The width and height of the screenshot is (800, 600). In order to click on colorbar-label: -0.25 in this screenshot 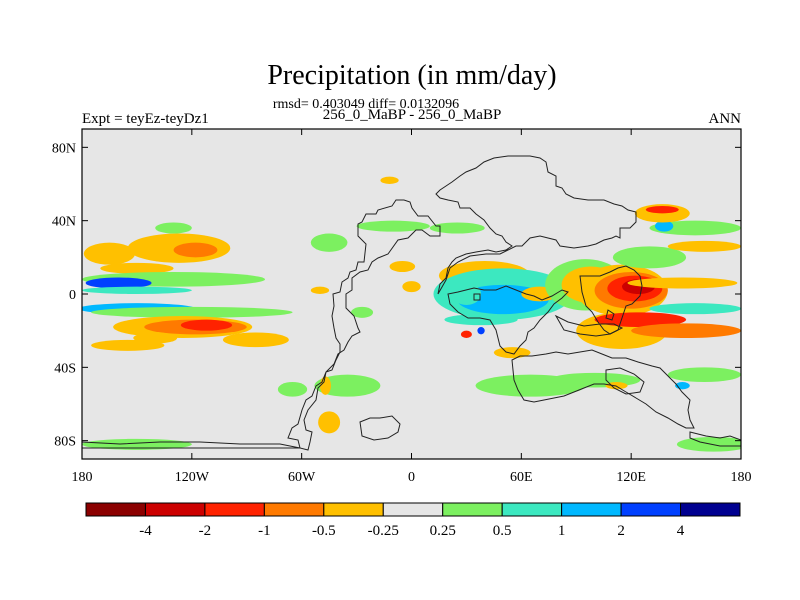, I will do `click(383, 531)`.